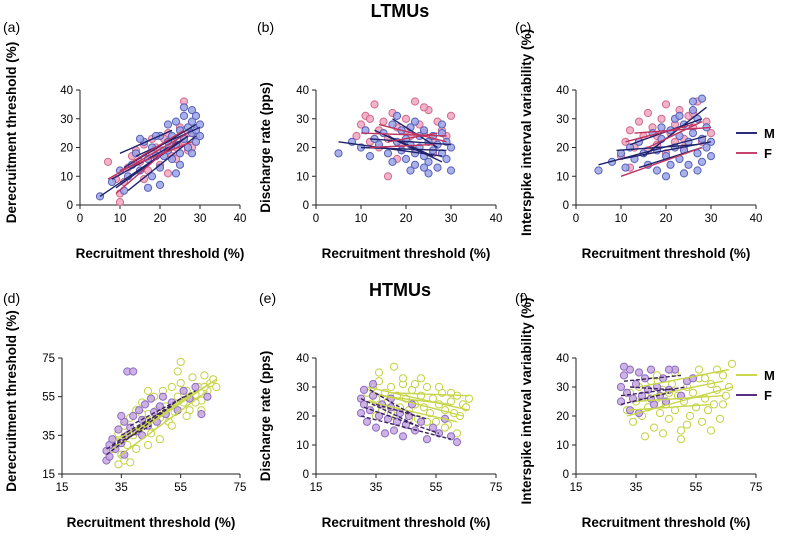 The image size is (800, 536). What do you see at coordinates (48, 436) in the screenshot?
I see `y-tick-label: 35` at bounding box center [48, 436].